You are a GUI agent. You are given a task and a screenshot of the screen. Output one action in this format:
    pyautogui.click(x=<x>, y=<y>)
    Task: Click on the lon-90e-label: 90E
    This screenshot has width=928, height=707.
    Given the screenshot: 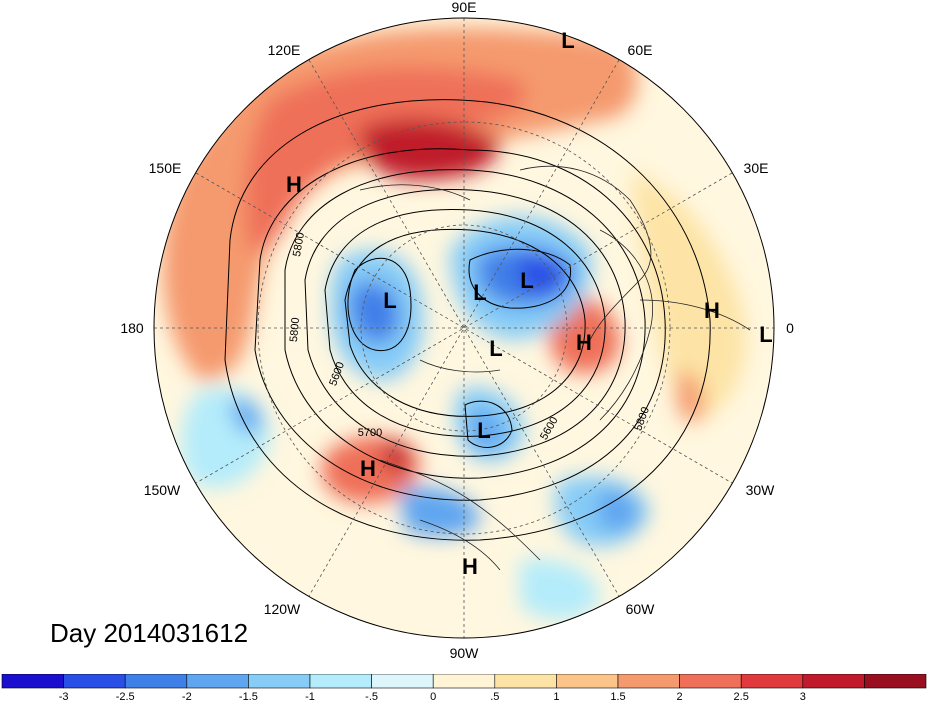 What is the action you would take?
    pyautogui.click(x=464, y=7)
    